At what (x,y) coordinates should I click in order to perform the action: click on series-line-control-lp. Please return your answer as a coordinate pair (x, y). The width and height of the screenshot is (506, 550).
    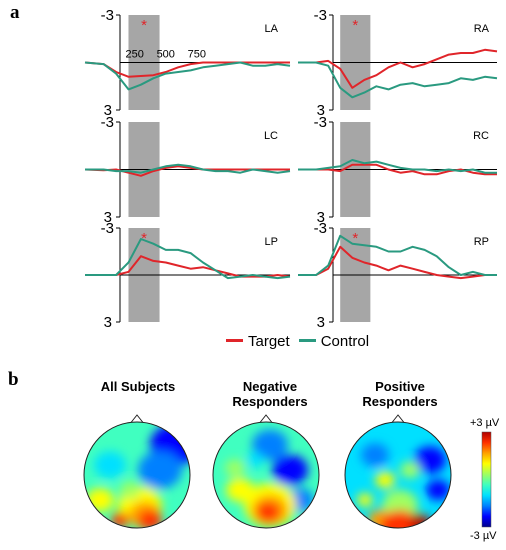
    Looking at the image, I should click on (188, 259).